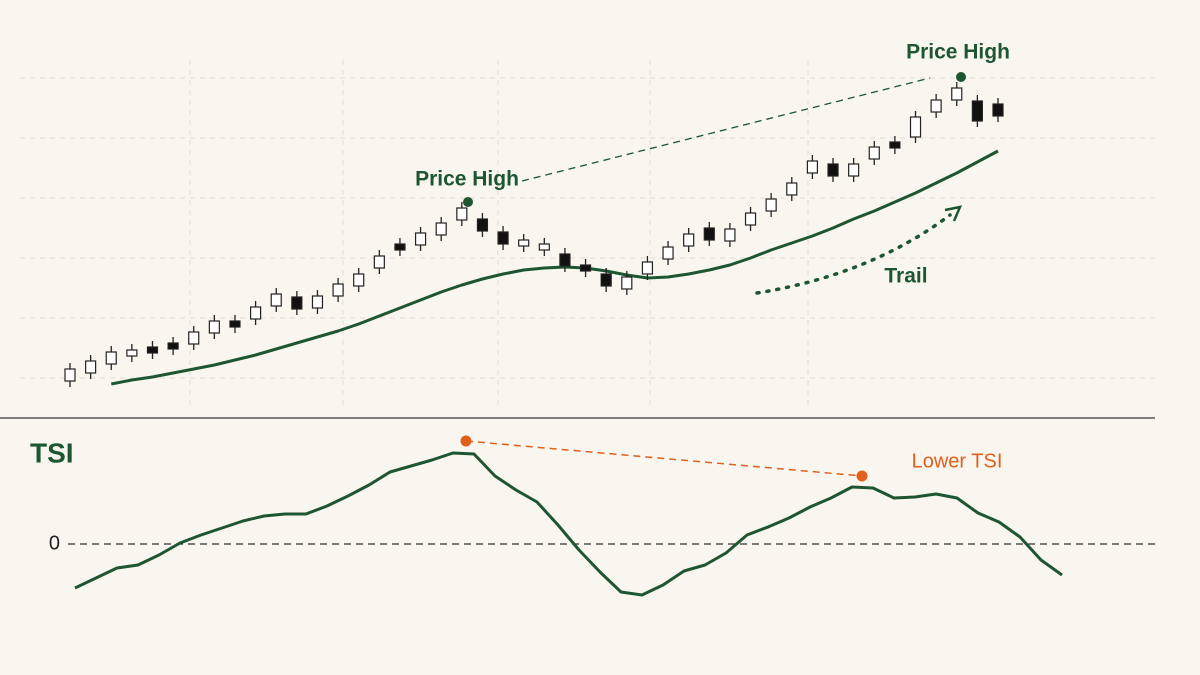 The image size is (1200, 675). Describe the element at coordinates (953, 213) in the screenshot. I see `arrow-head` at that location.